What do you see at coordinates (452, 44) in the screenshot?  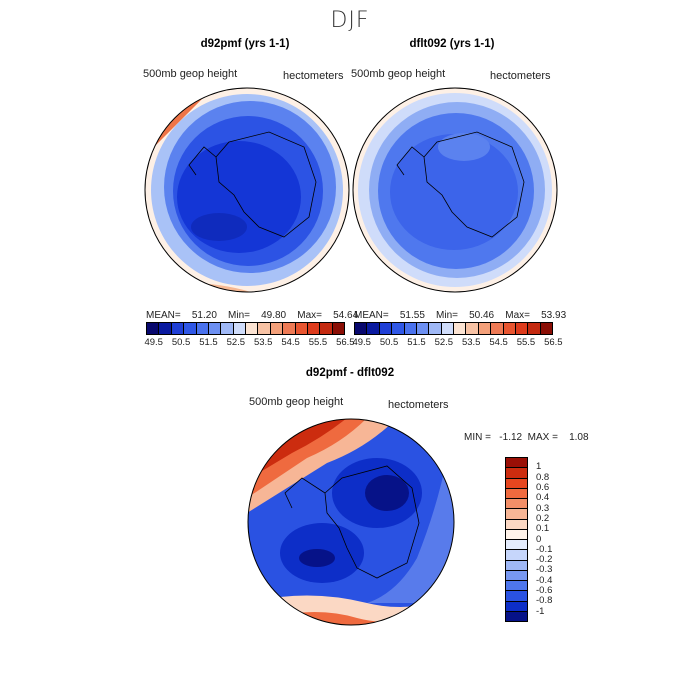 I see `panel2-title: dflt092 (yrs 1-1)` at bounding box center [452, 44].